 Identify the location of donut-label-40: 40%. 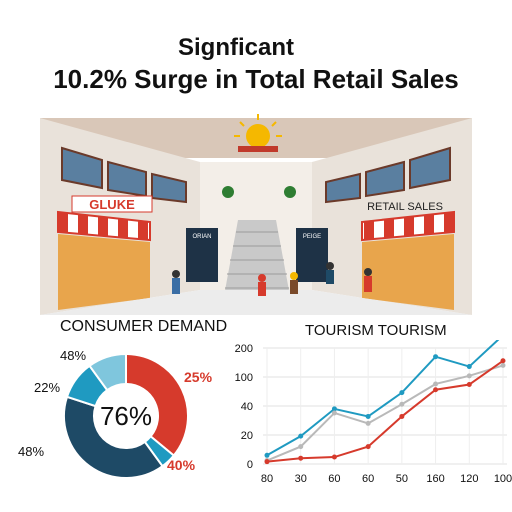
(181, 465).